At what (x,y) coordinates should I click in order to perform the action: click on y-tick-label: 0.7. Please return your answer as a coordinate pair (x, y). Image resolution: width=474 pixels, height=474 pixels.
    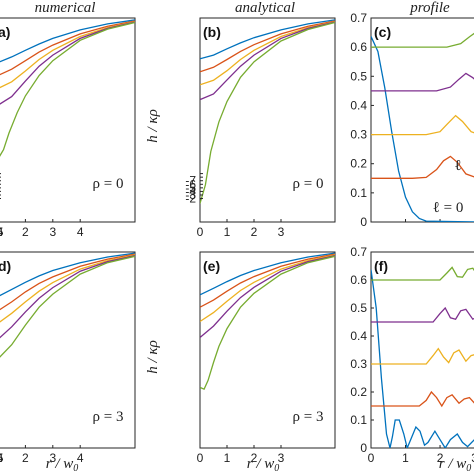
    Looking at the image, I should click on (358, 252).